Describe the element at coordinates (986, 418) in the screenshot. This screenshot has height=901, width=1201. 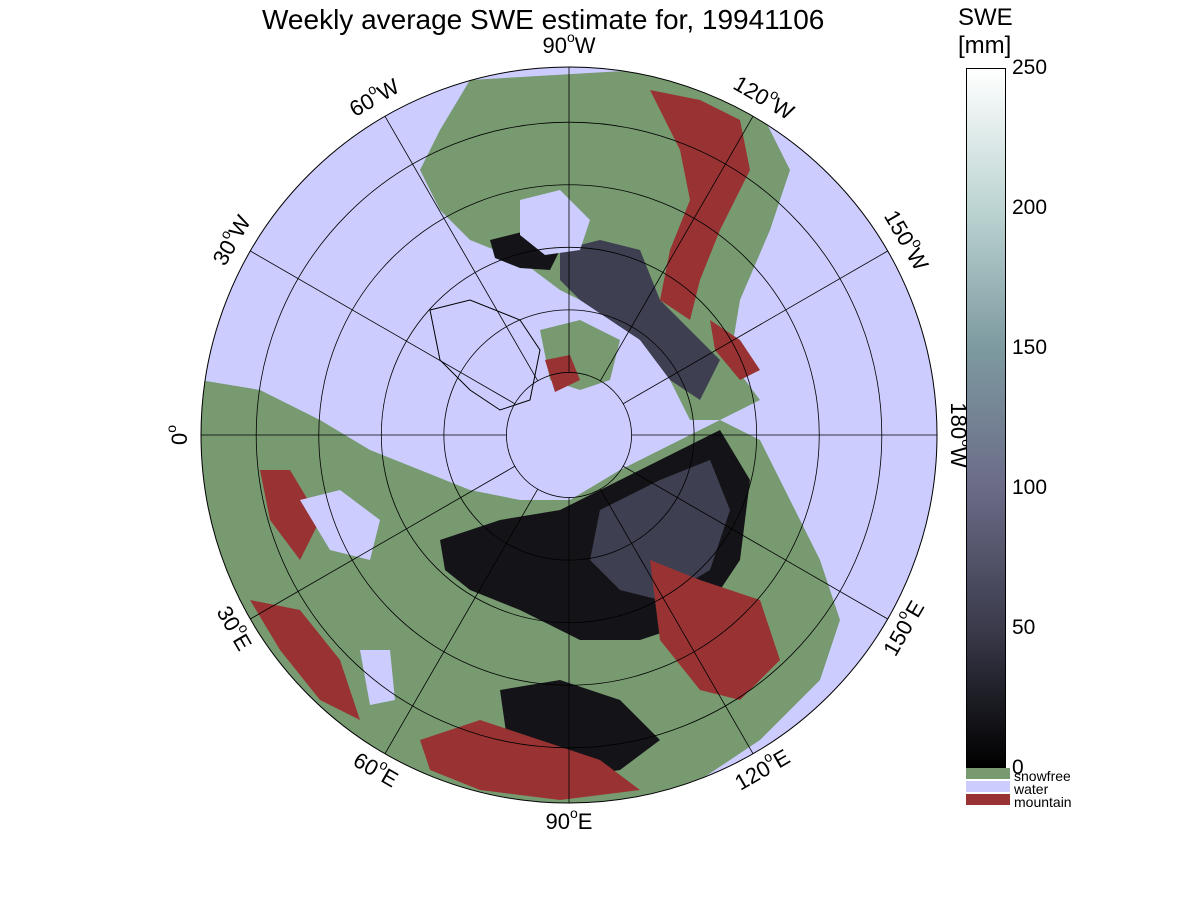
I see `colorbar` at that location.